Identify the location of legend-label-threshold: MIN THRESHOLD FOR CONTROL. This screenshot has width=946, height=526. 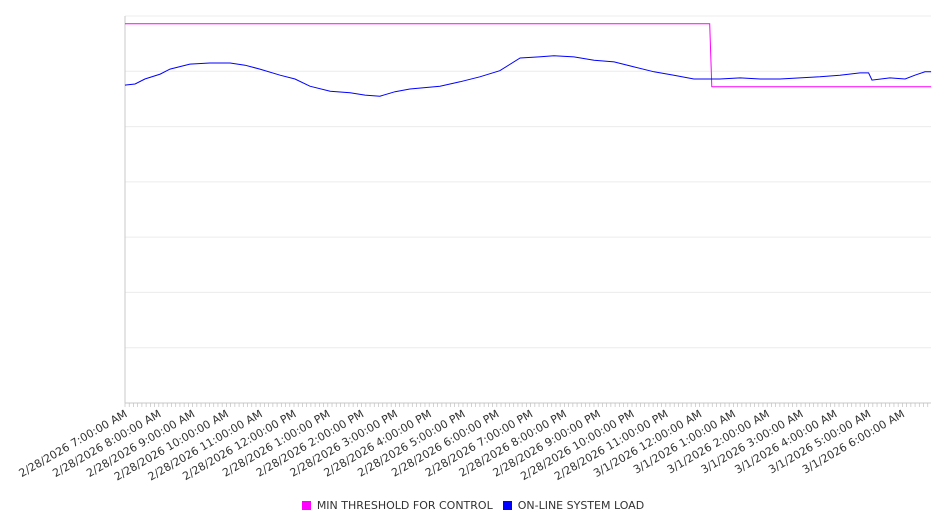
(404, 505).